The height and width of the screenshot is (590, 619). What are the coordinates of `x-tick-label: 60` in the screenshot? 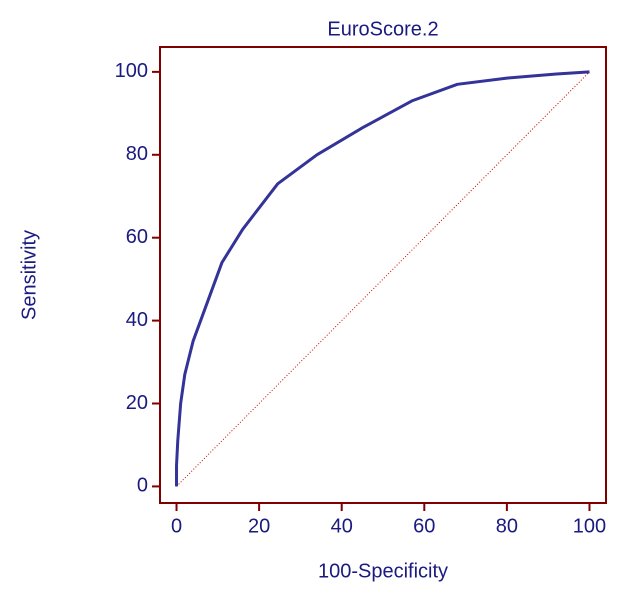 It's located at (424, 526).